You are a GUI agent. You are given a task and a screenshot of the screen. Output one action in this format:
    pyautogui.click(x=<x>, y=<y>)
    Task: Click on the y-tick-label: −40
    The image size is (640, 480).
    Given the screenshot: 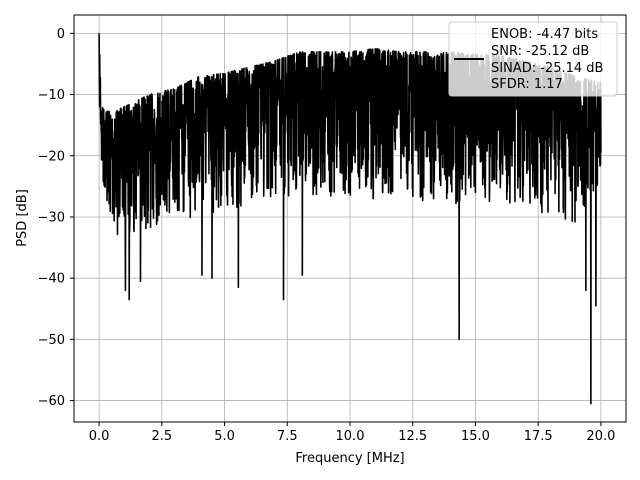 What is the action you would take?
    pyautogui.click(x=51, y=279)
    